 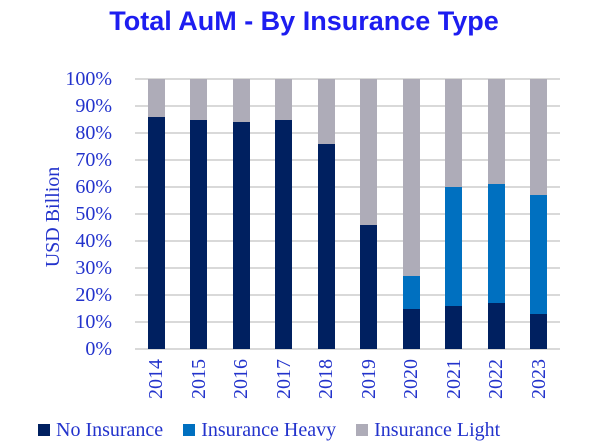 I want to click on x-tick-label: 2023, so click(x=538, y=379).